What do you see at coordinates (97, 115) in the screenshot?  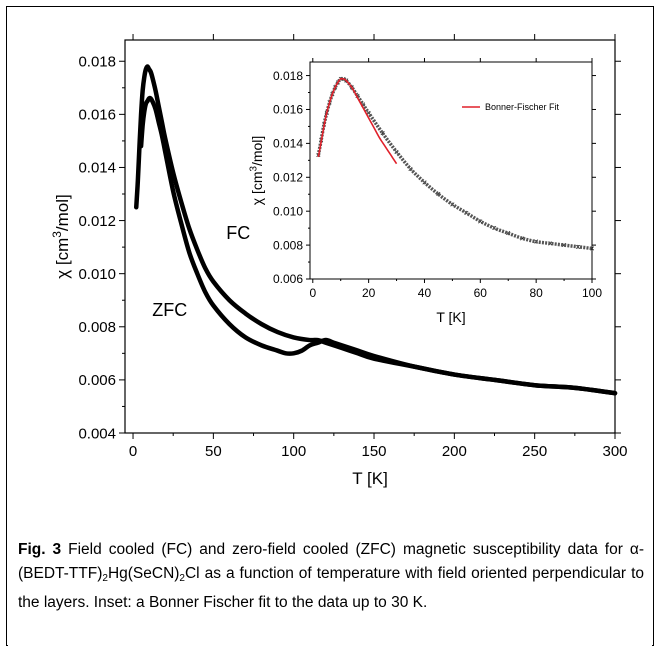 I see `main-ytick-label: 0.016` at bounding box center [97, 115].